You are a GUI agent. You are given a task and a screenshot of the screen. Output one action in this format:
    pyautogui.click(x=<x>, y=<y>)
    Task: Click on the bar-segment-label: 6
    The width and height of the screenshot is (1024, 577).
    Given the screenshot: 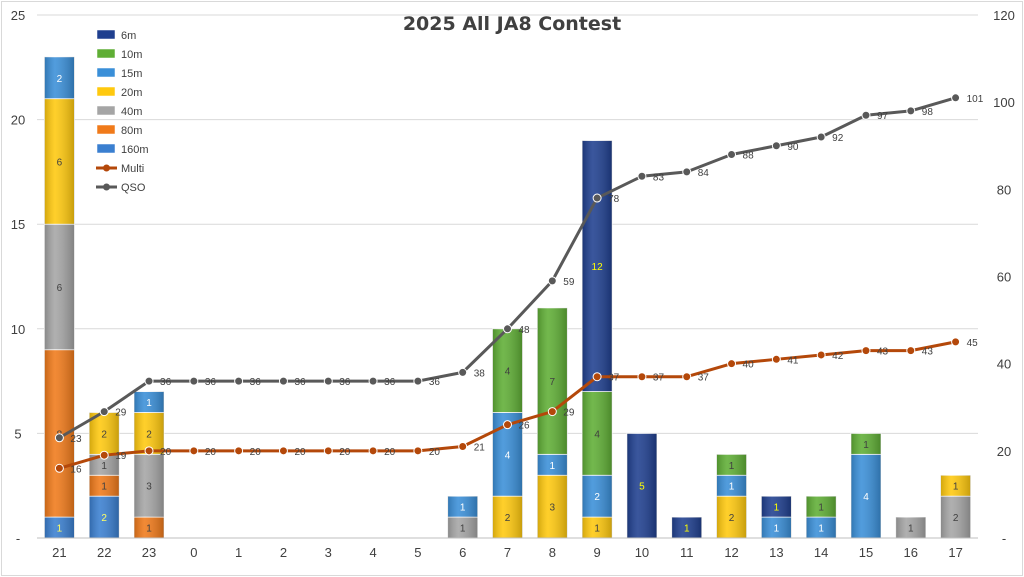 What is the action you would take?
    pyautogui.click(x=60, y=288)
    